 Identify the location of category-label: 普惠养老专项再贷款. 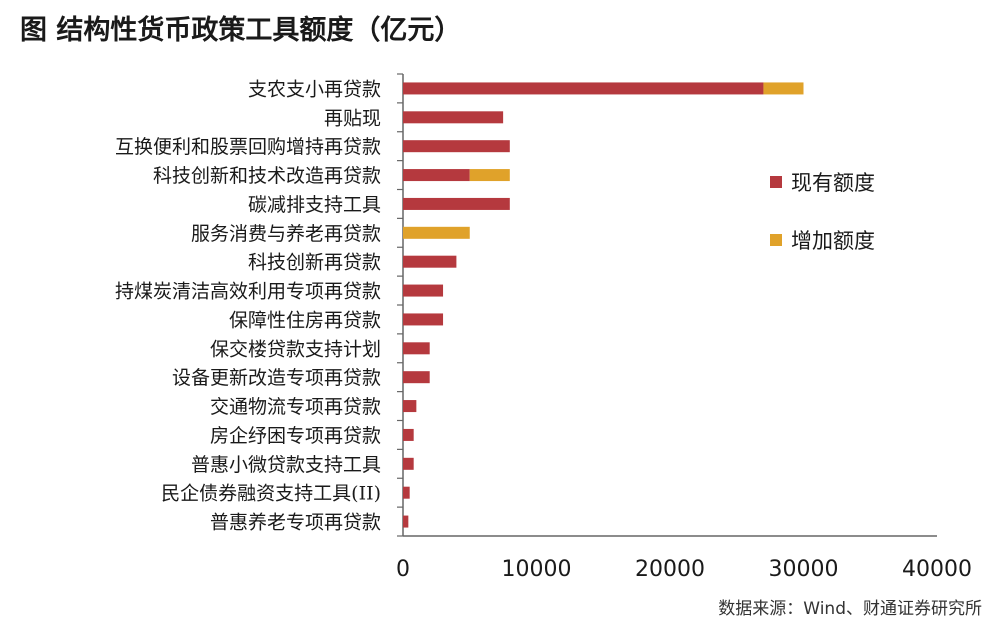
(295, 523).